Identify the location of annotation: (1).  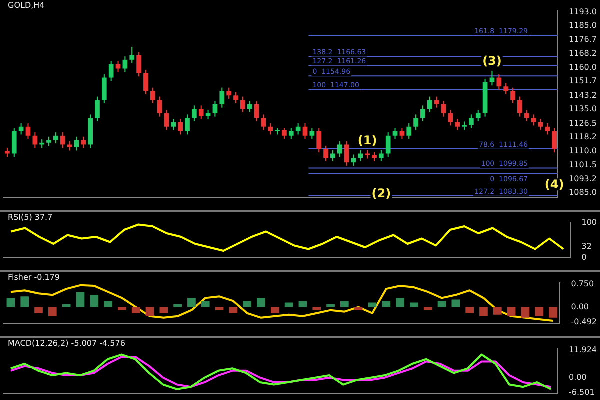
(368, 140).